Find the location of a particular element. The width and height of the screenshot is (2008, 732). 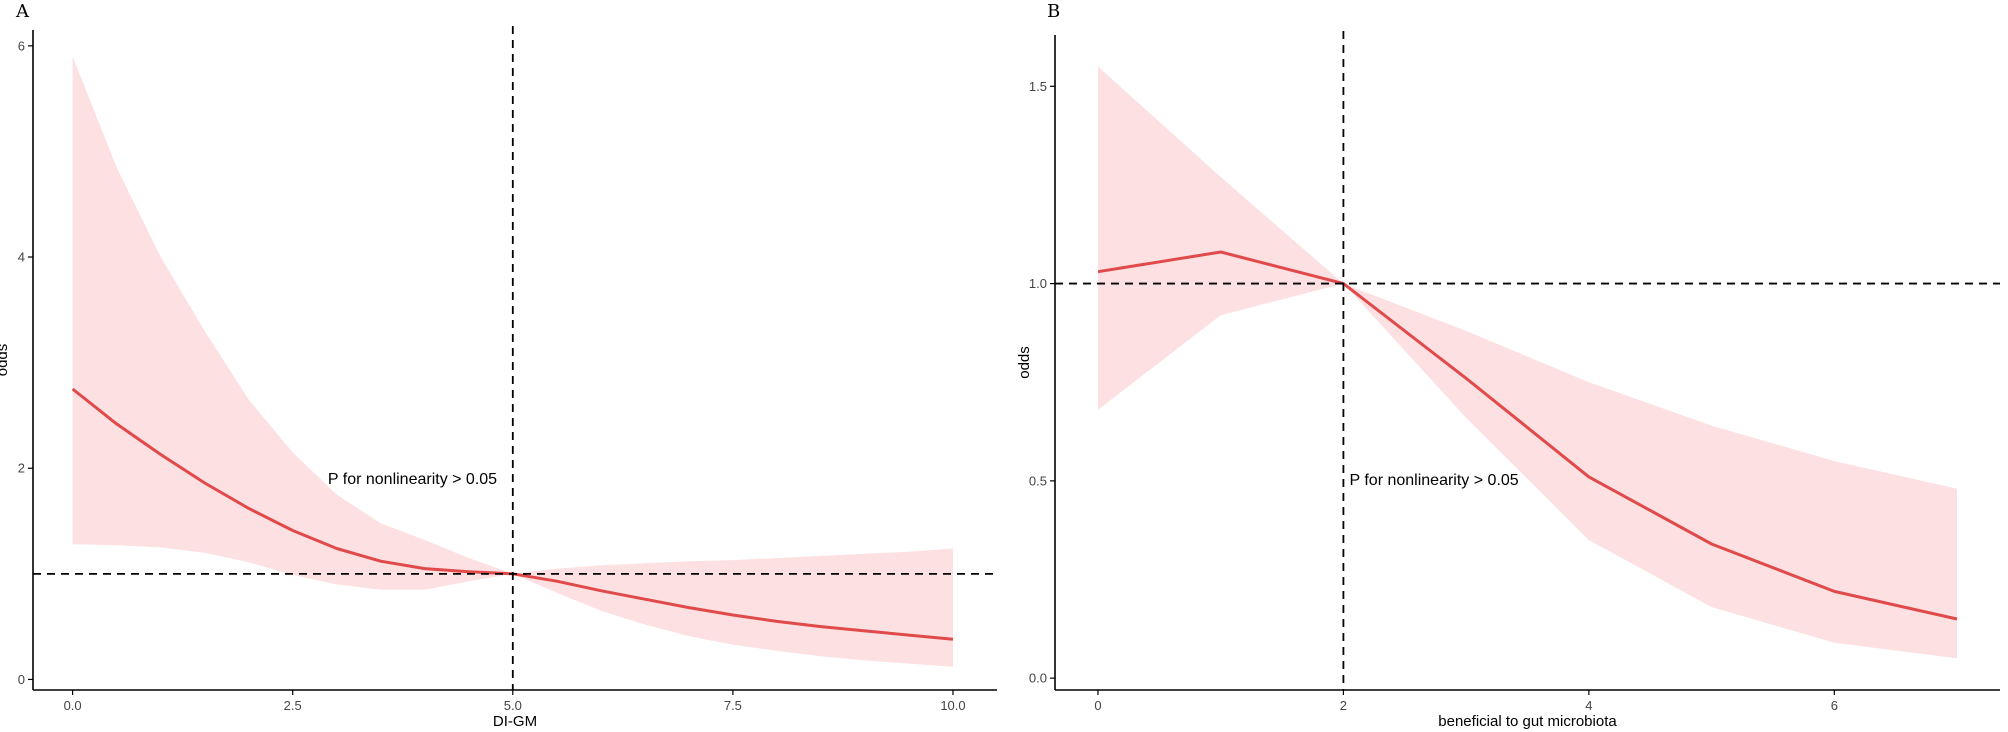

panel-b-x-axis-title: beneficial to gut microbiota is located at coordinates (1527, 721).